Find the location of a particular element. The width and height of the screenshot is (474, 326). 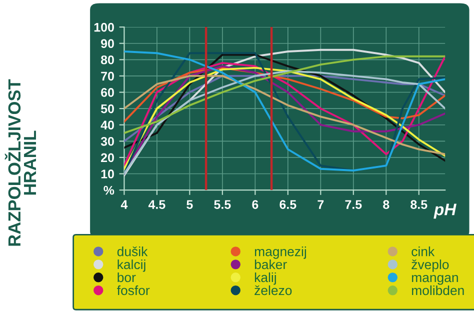

x-tick-label: 6 is located at coordinates (255, 204).